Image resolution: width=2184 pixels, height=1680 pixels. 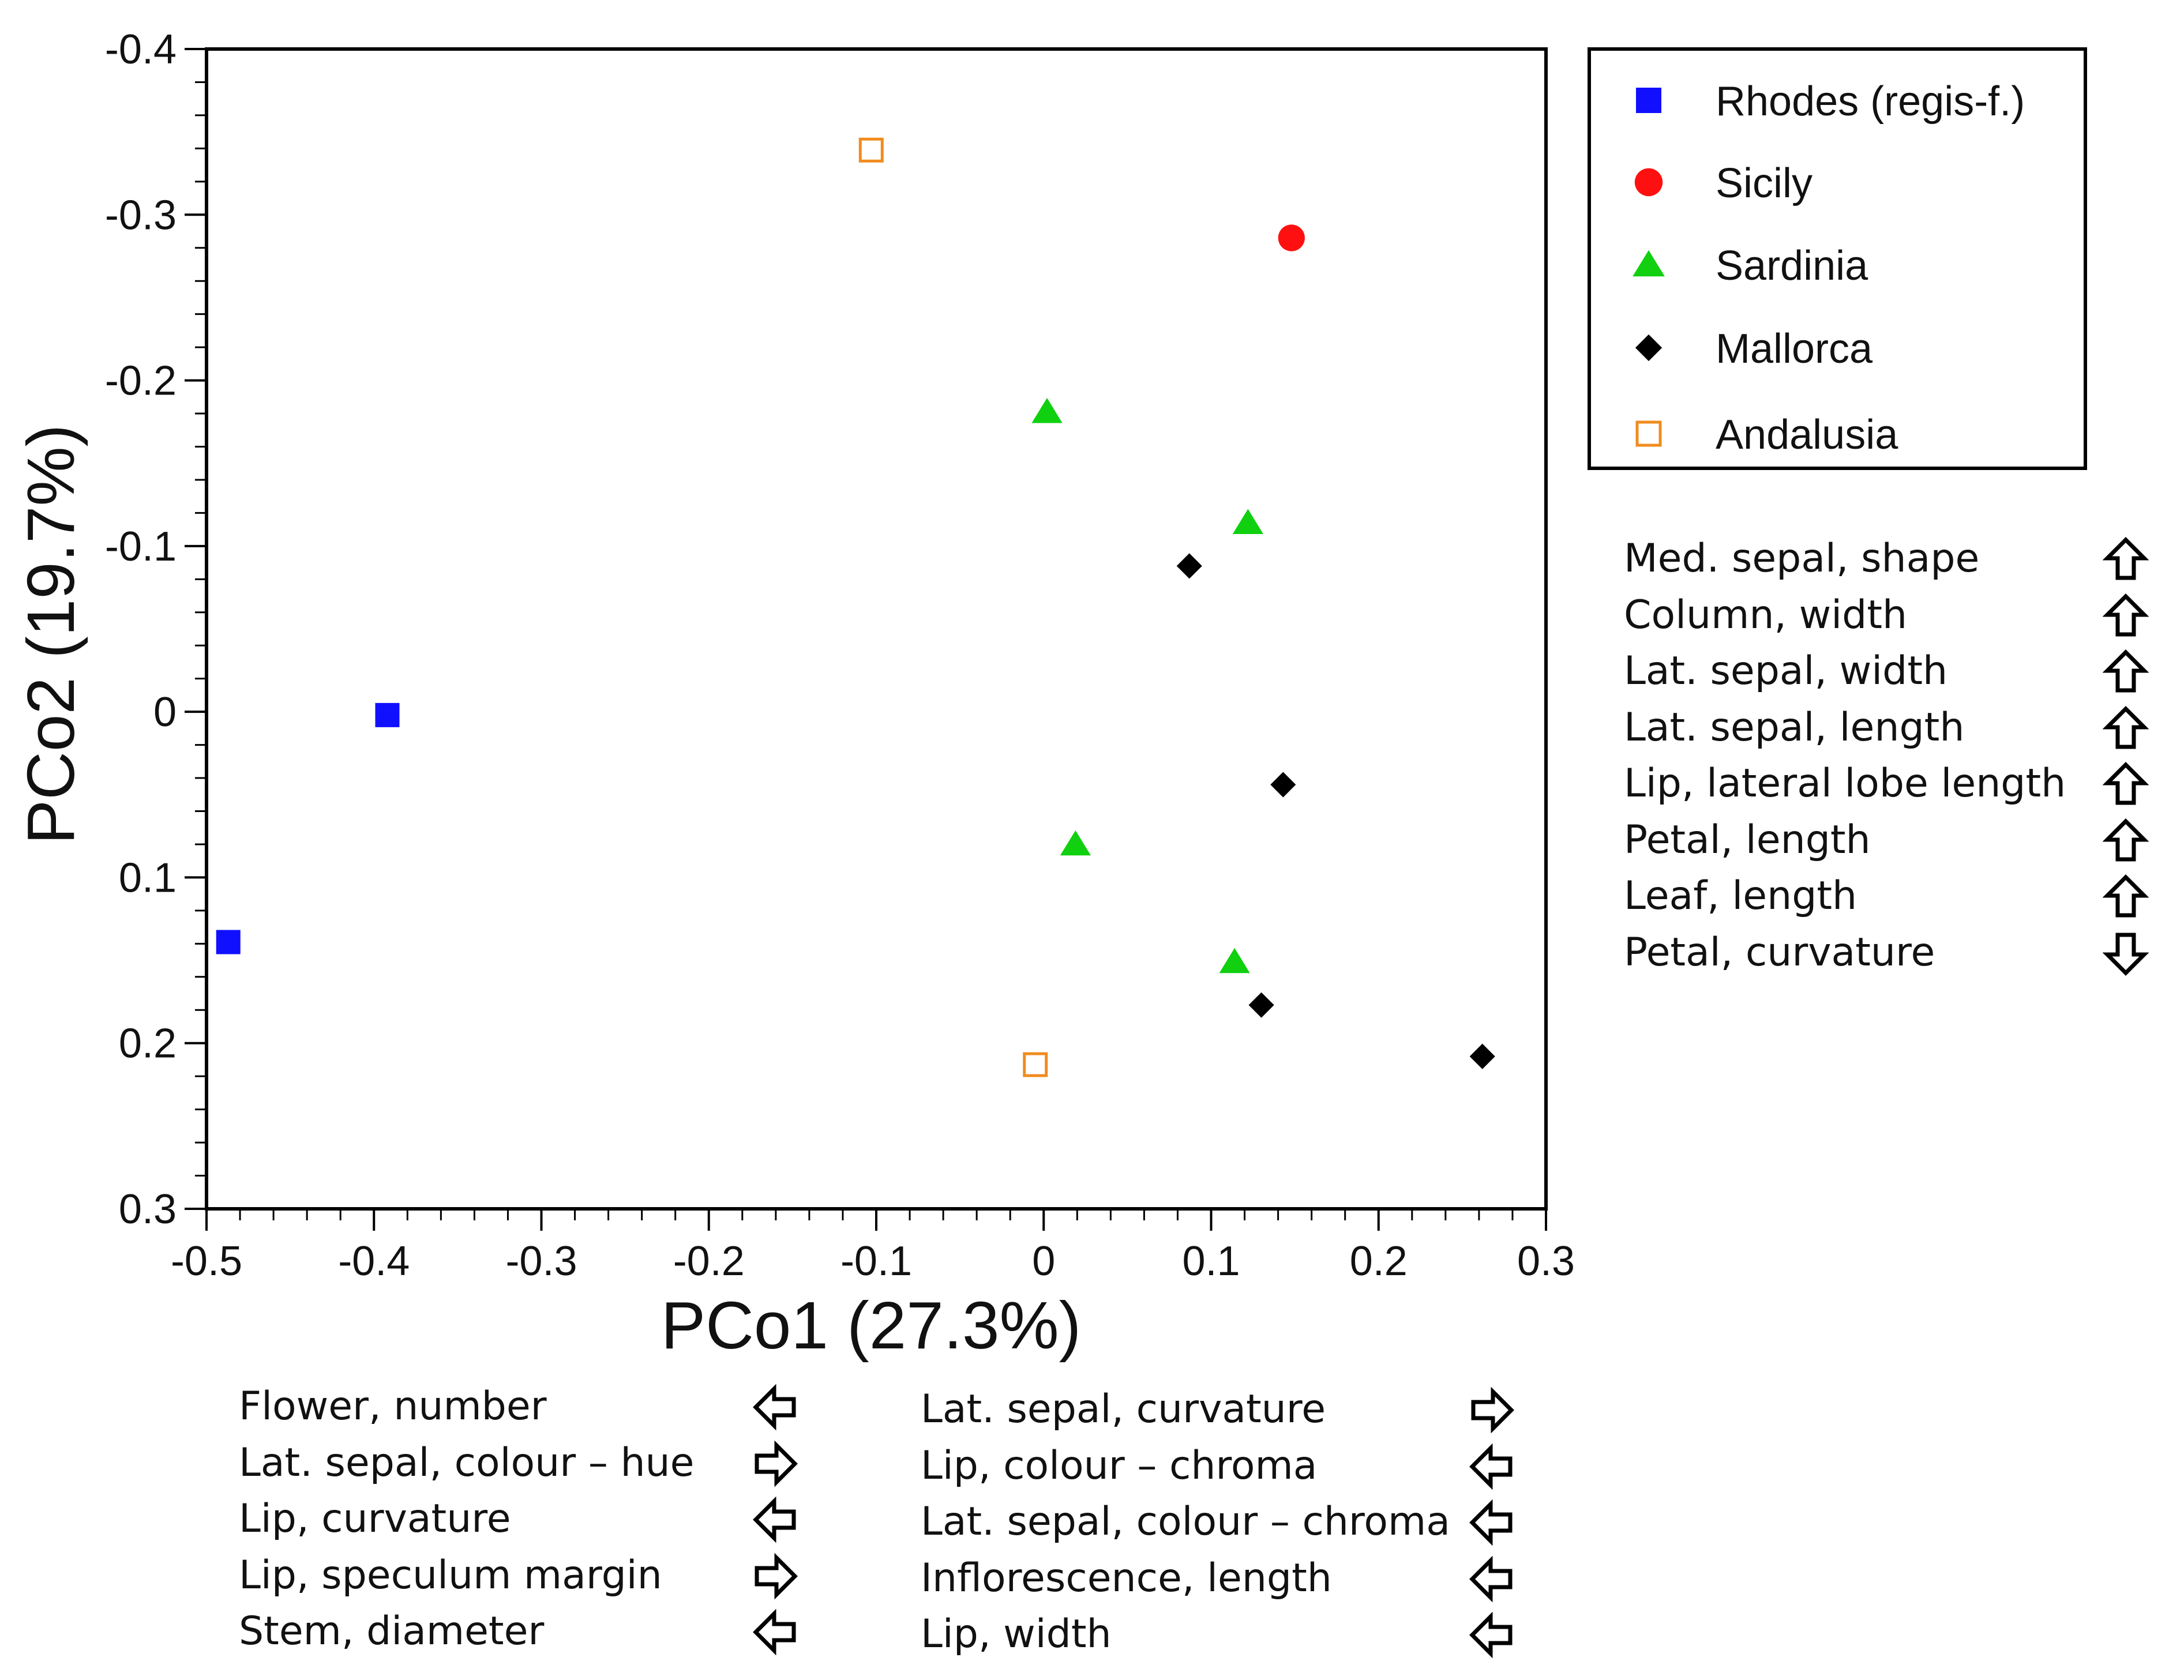 What do you see at coordinates (141, 547) in the screenshot?
I see `y-tick-label: -0.1` at bounding box center [141, 547].